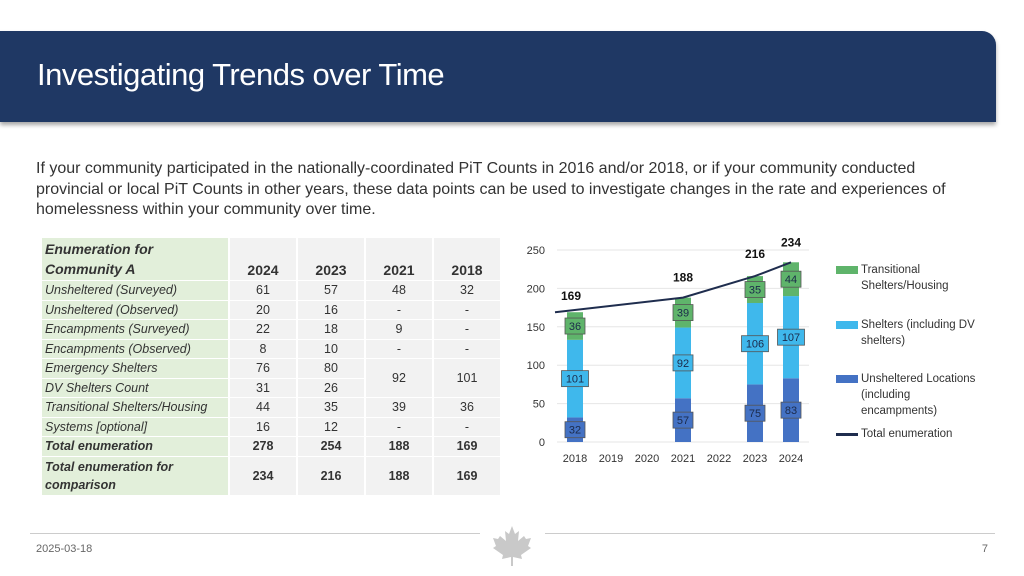 This screenshot has width=1024, height=576. Describe the element at coordinates (136, 290) in the screenshot. I see `row-label: Unsheltered (Surveyed)` at that location.